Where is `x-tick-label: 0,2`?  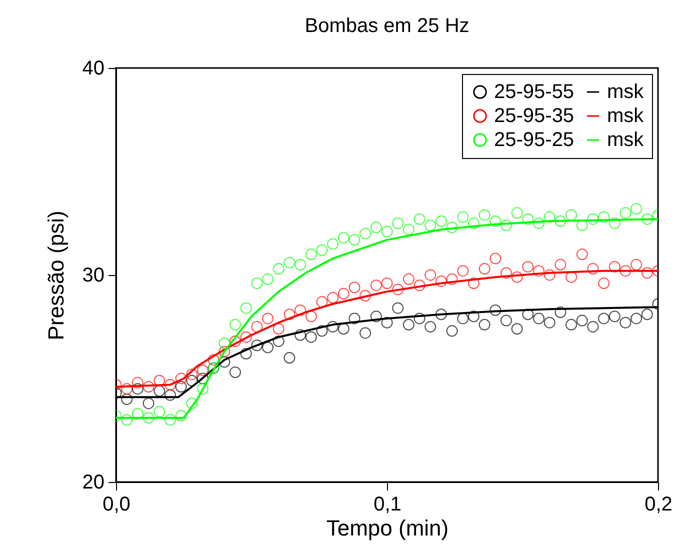 x-tick-label: 0,2 is located at coordinates (658, 505).